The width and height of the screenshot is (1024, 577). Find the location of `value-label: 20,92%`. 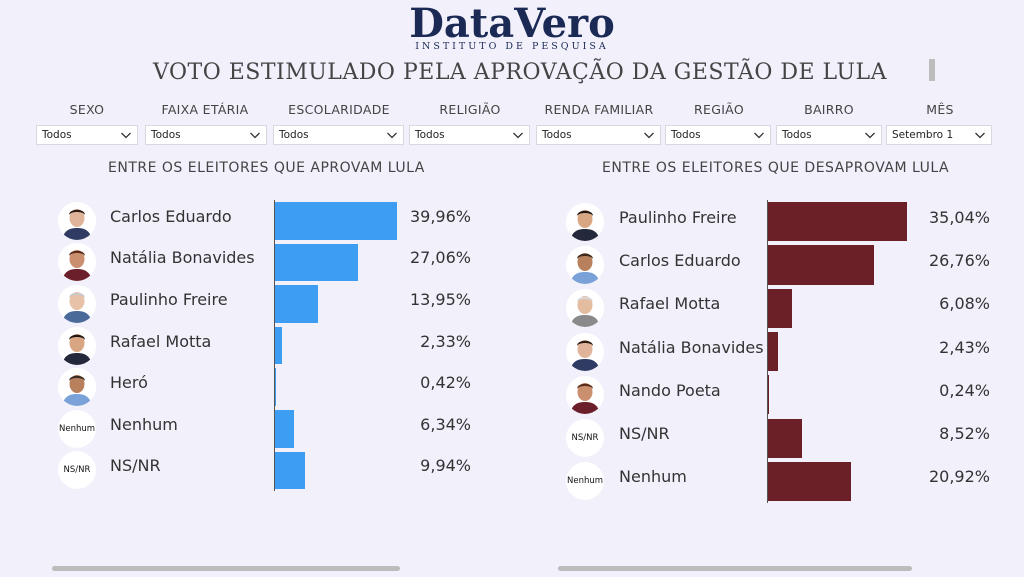

value-label: 20,92% is located at coordinates (959, 477).